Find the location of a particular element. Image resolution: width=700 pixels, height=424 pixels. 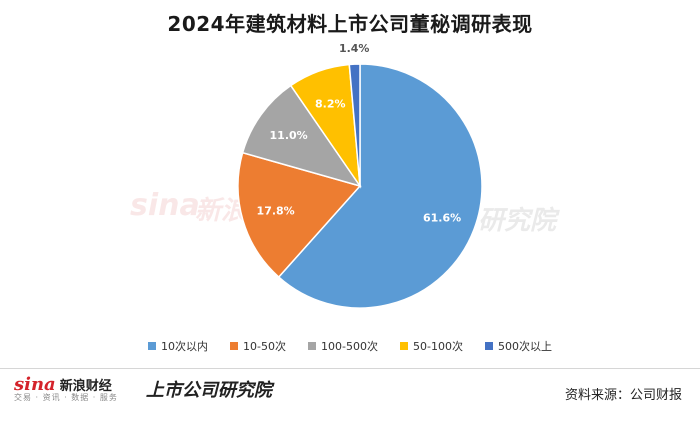

pie-label-3: 11.0% is located at coordinates (289, 135).